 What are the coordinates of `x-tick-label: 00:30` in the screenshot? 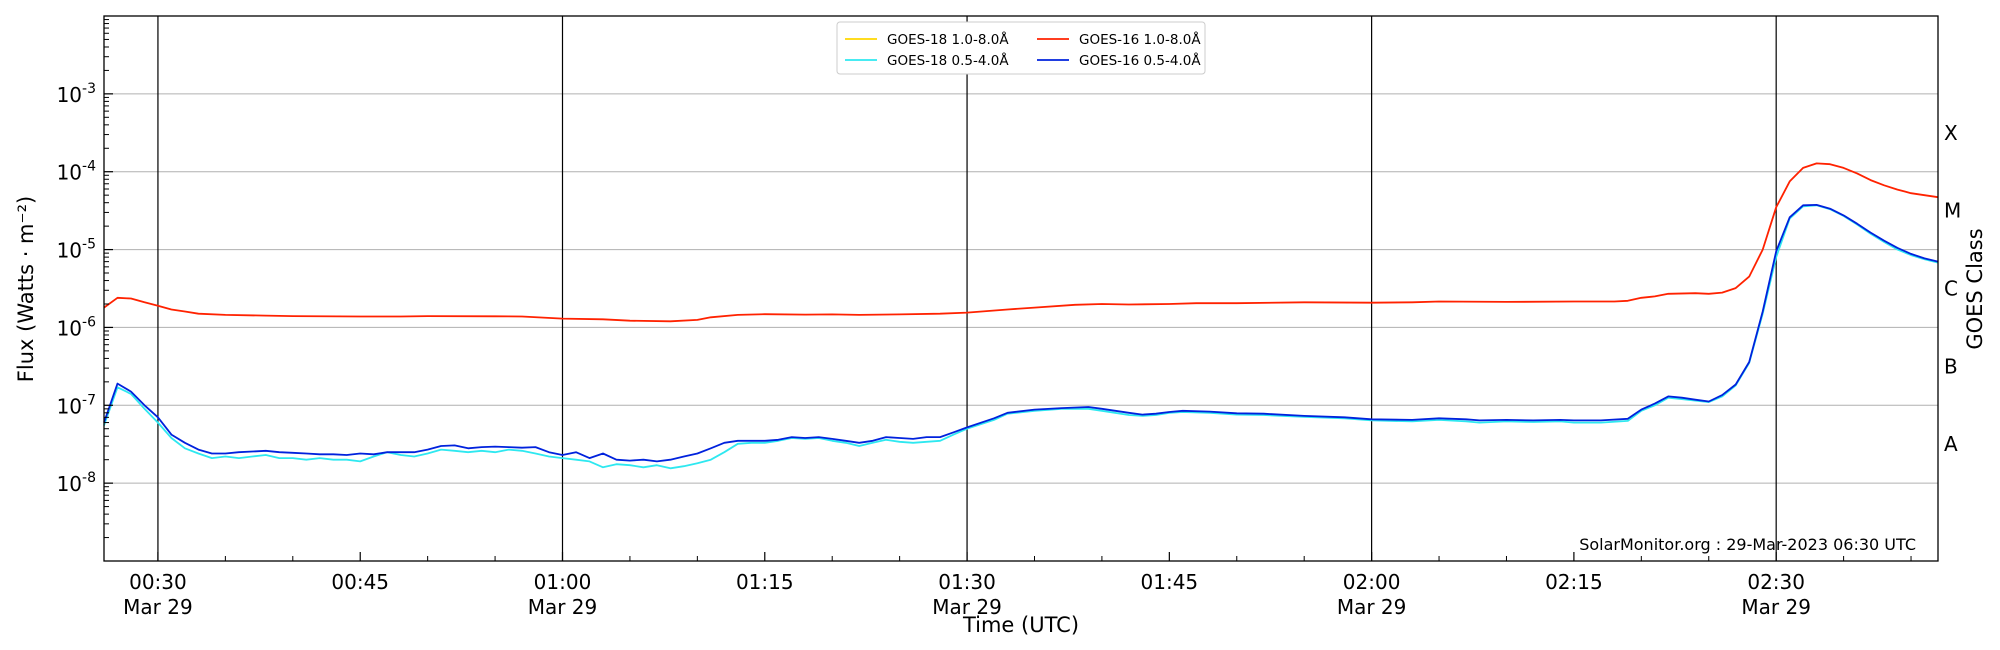 It's located at (158, 582).